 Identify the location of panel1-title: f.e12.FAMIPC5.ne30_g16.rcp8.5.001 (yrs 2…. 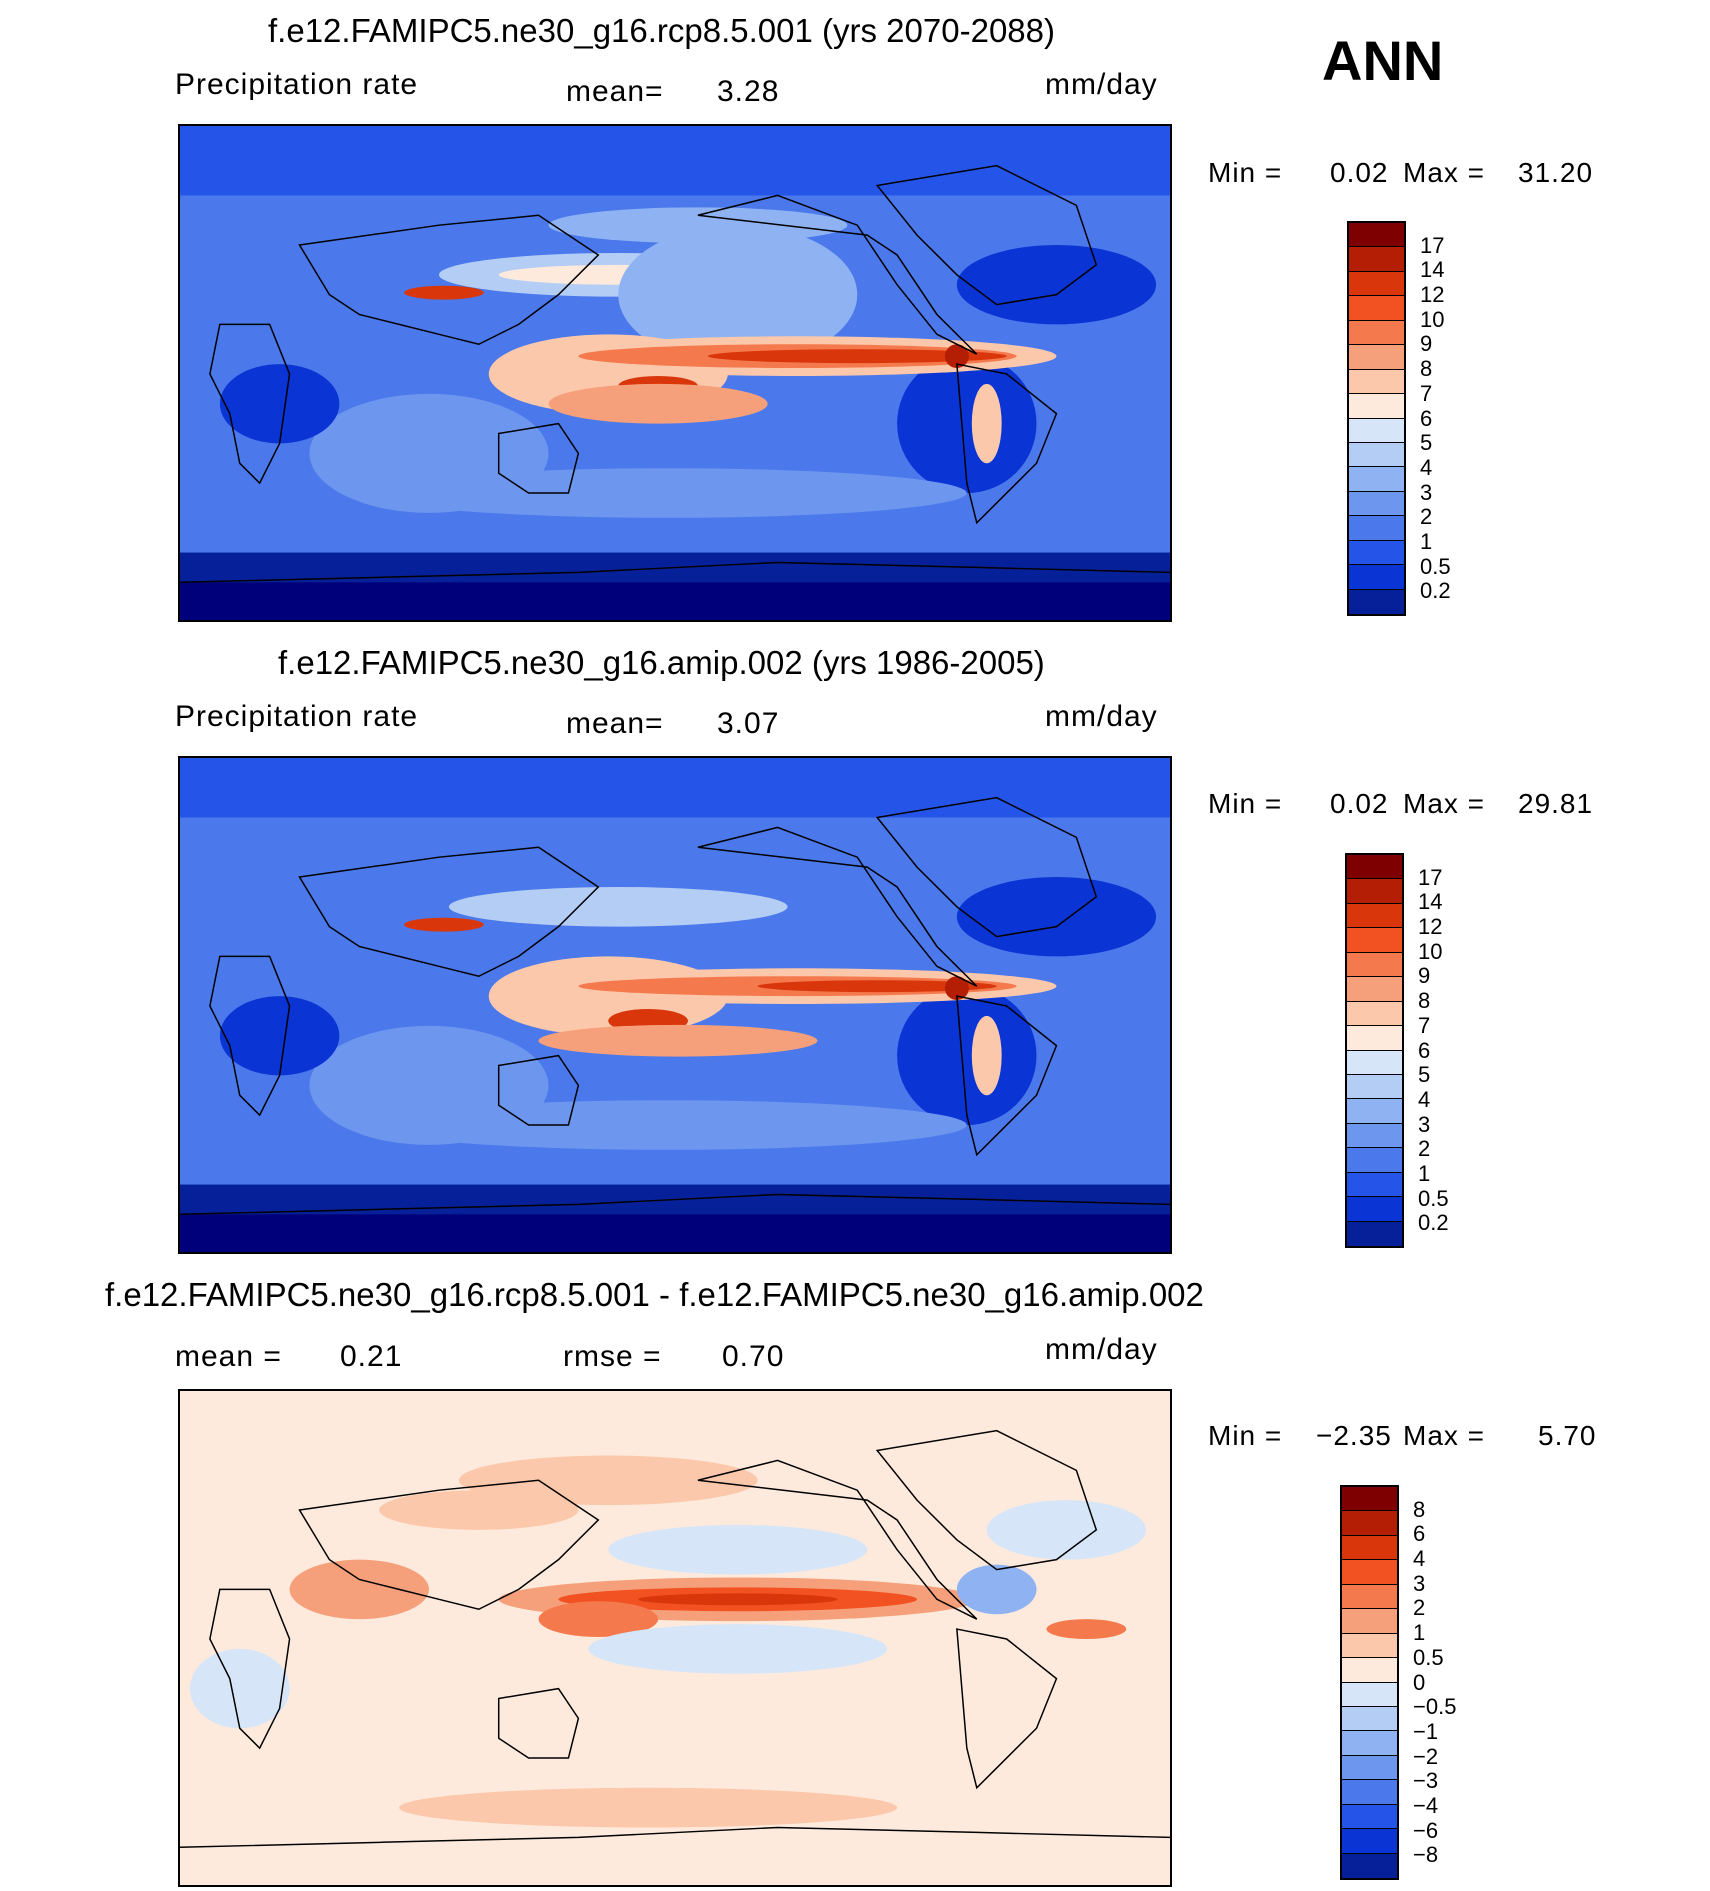
(661, 30).